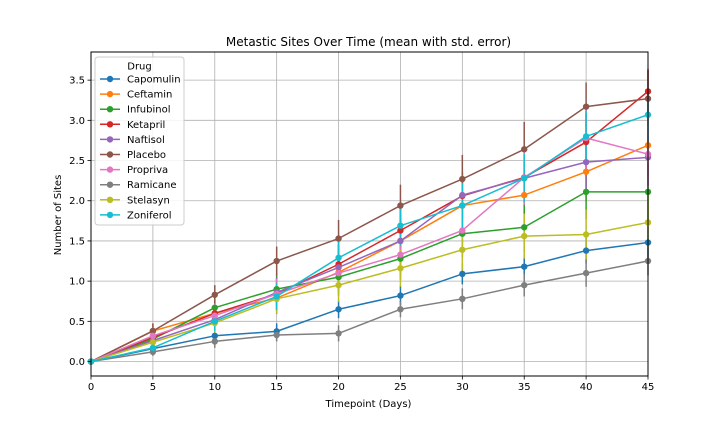 The width and height of the screenshot is (720, 432). What do you see at coordinates (77, 362) in the screenshot?
I see `y-tick-label: 0.0` at bounding box center [77, 362].